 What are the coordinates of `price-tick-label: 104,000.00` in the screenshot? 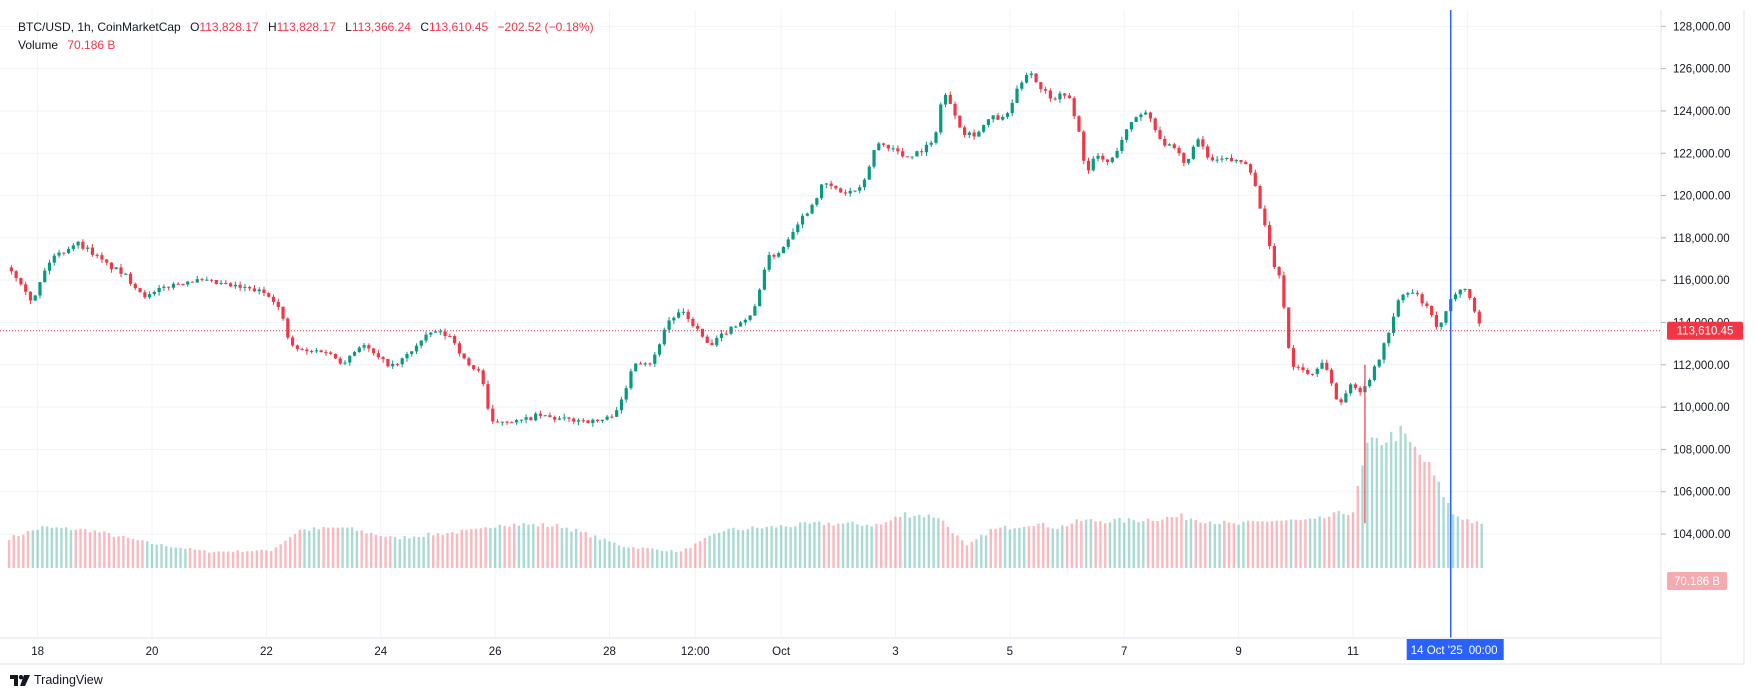 It's located at (1702, 535).